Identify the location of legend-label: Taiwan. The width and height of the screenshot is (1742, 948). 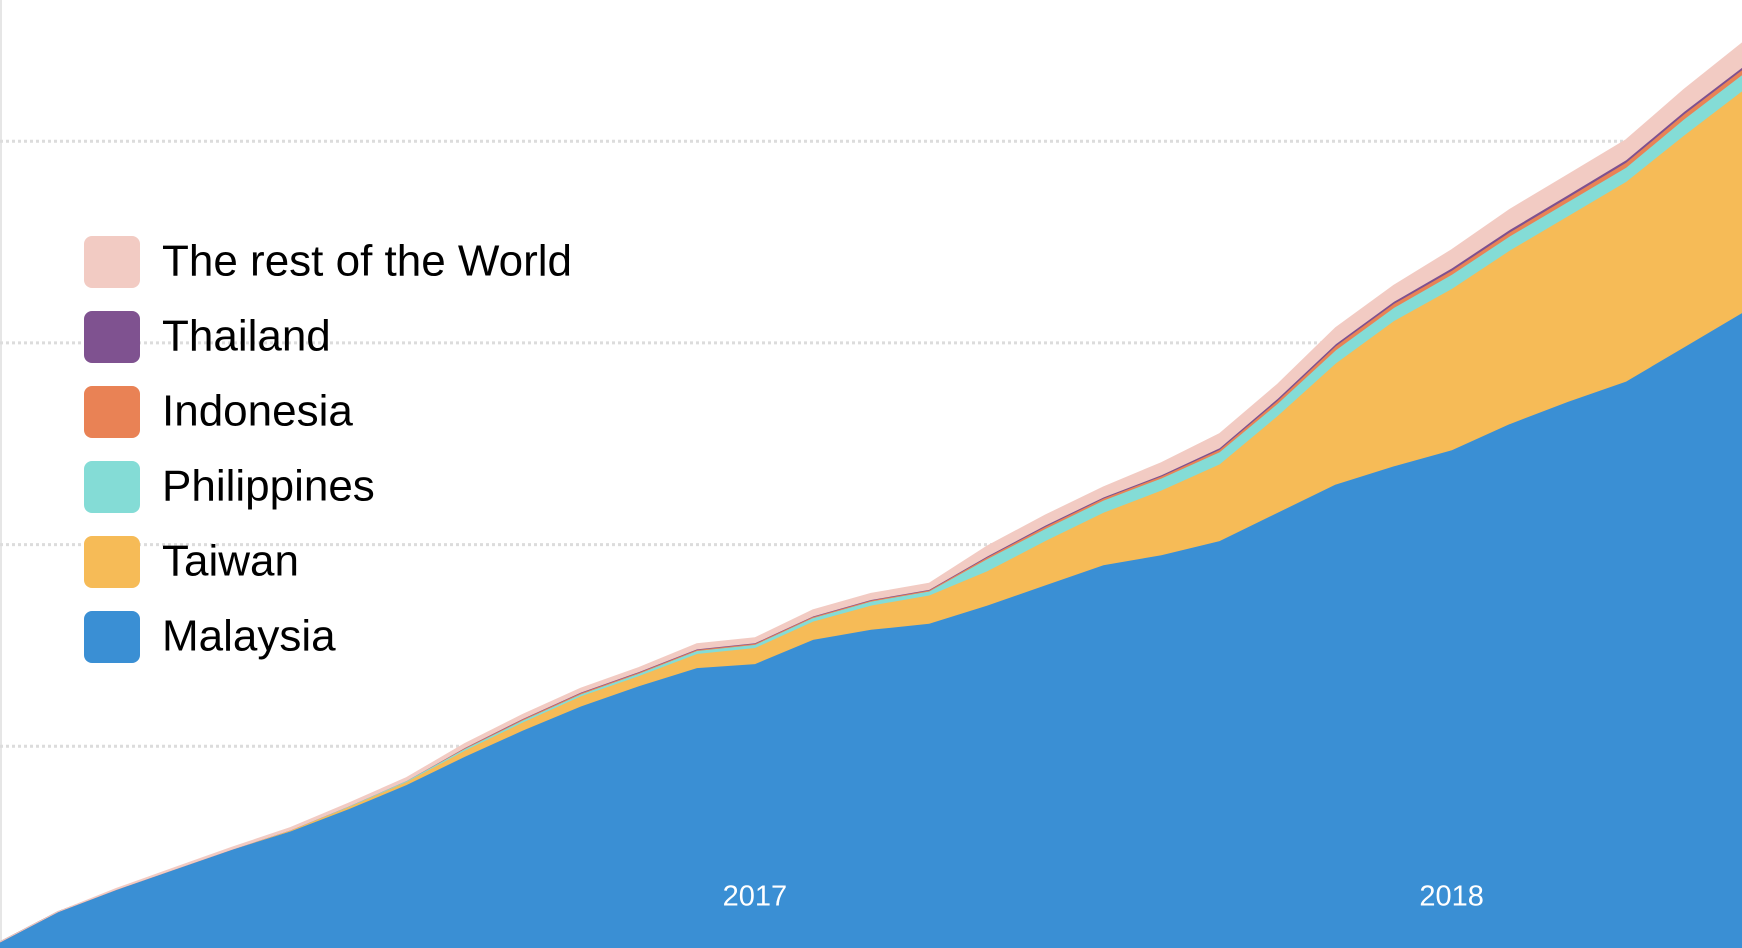
(230, 561).